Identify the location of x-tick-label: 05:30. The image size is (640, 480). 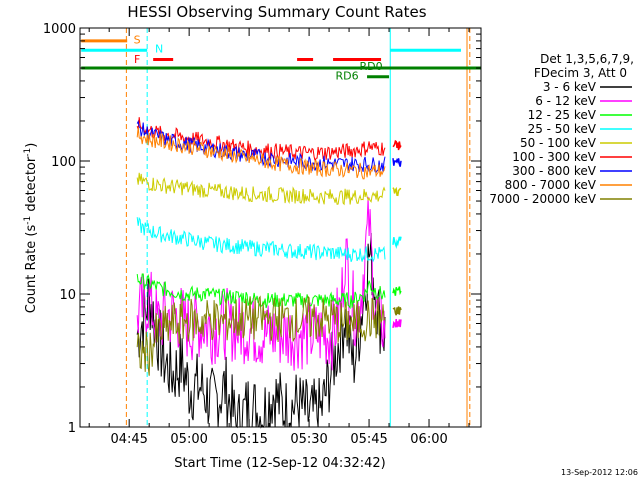
(308, 439).